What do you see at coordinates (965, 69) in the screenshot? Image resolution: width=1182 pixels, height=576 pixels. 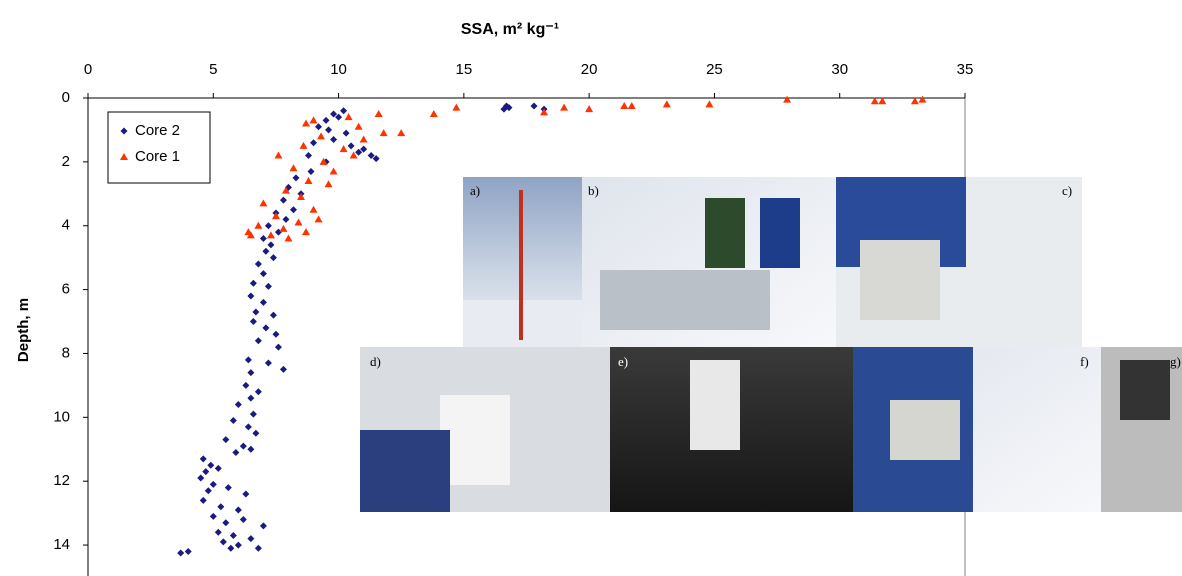 I see `x-tick-label: 35` at bounding box center [965, 69].